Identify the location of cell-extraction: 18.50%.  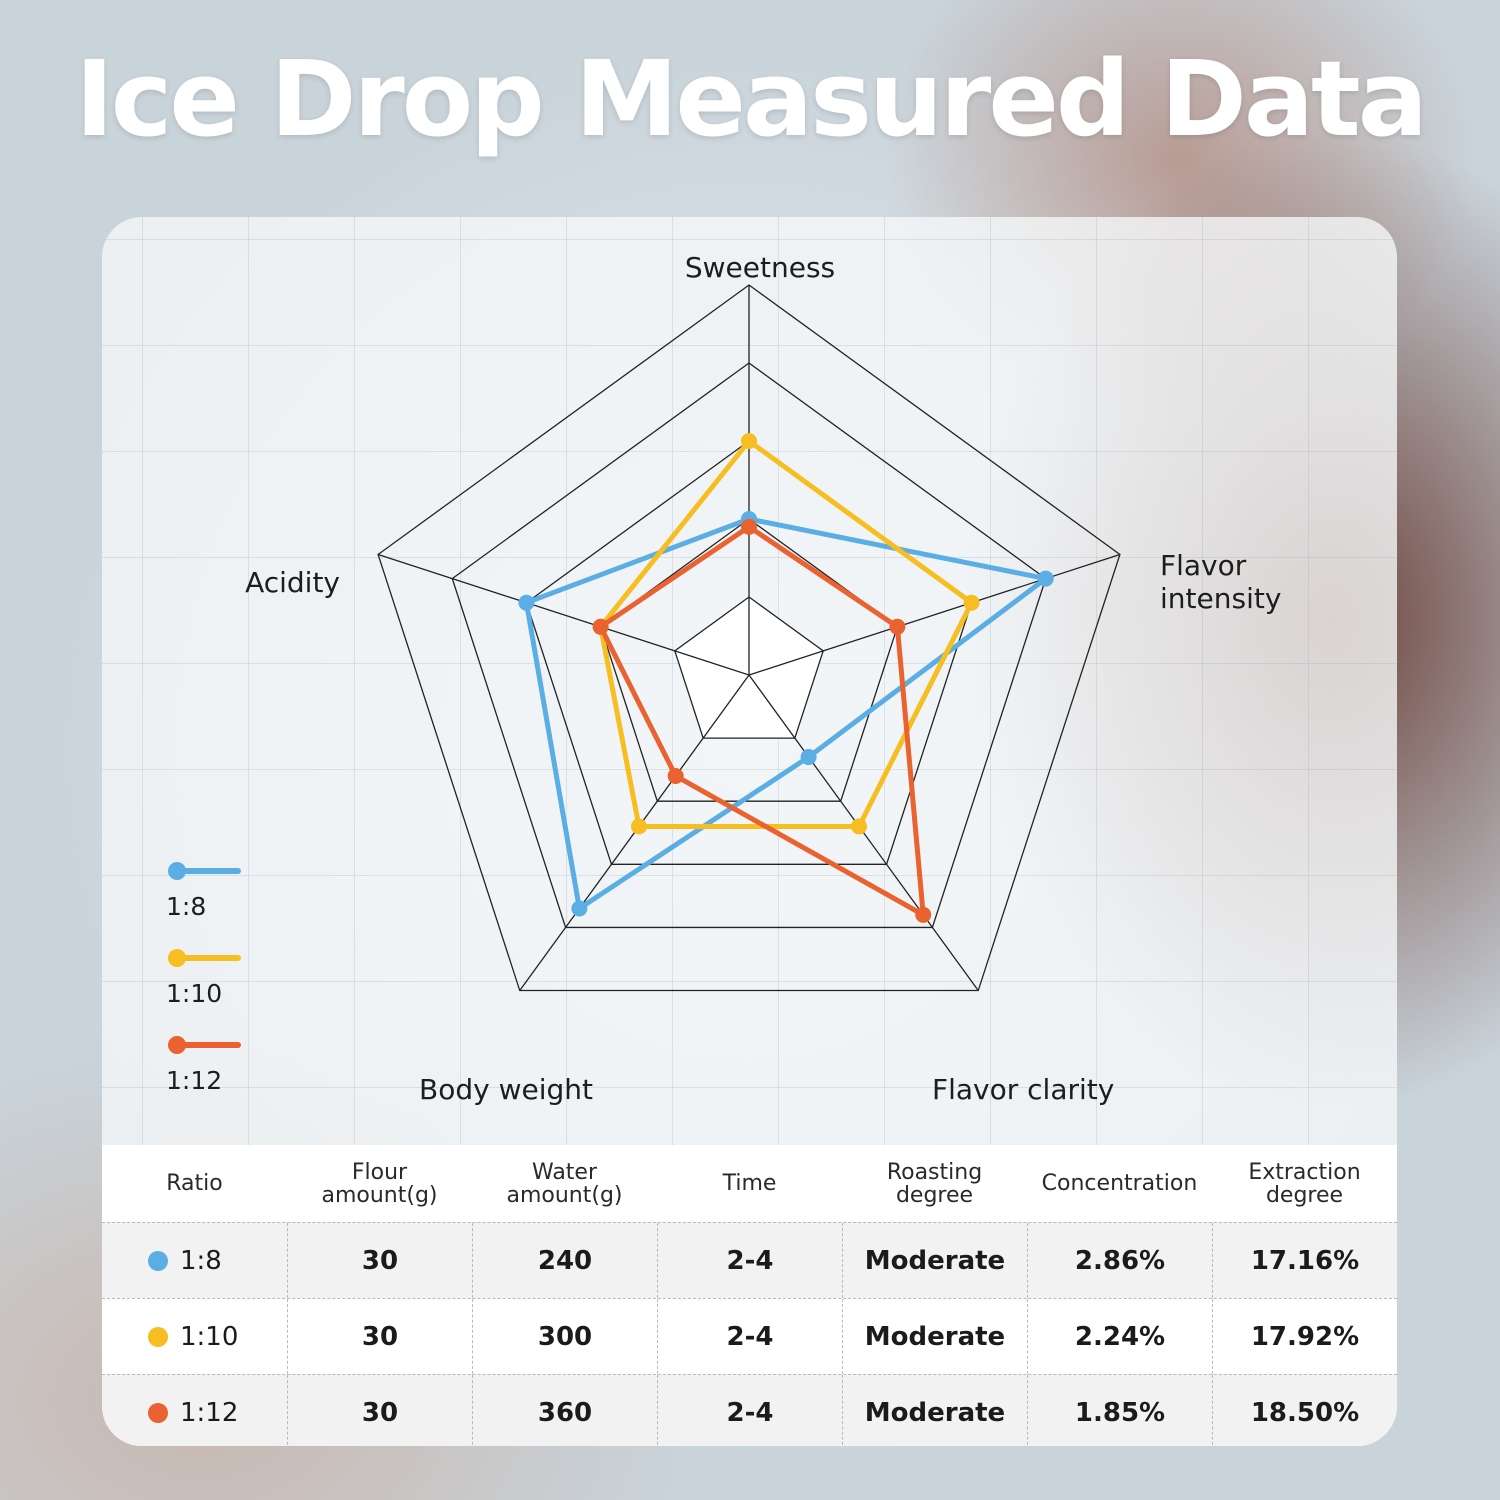
(1304, 1410).